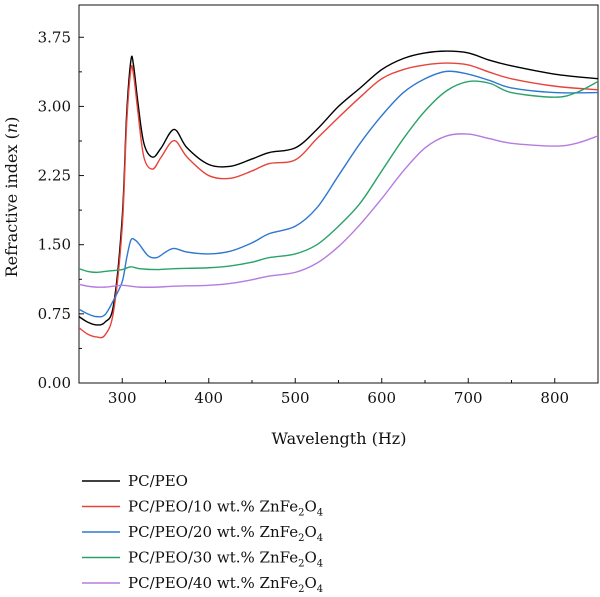  Describe the element at coordinates (554, 398) in the screenshot. I see `x-tick-label: 800` at that location.